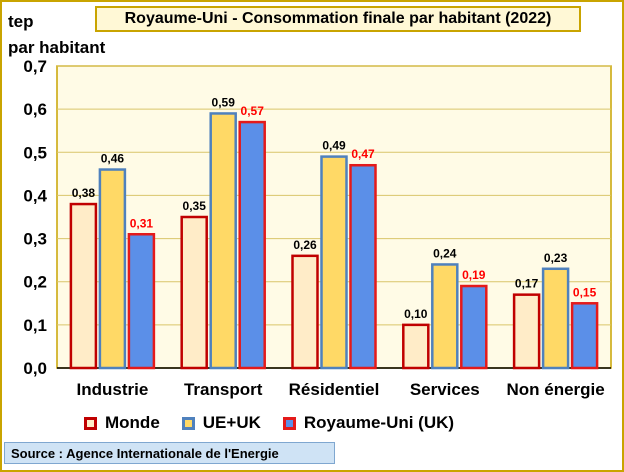  What do you see at coordinates (231, 422) in the screenshot?
I see `legend-label-ue-uk: UE+UK` at bounding box center [231, 422].